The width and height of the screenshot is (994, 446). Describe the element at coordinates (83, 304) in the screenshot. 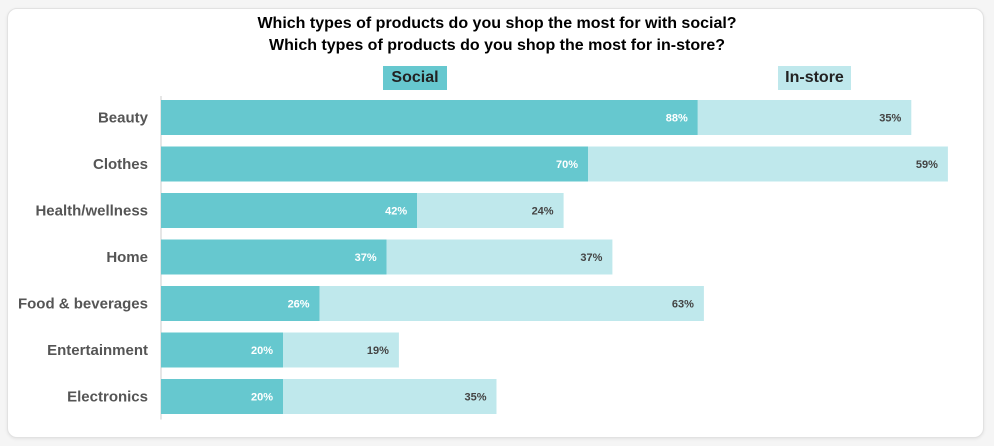

I see `category-label: Food & beverages` at that location.